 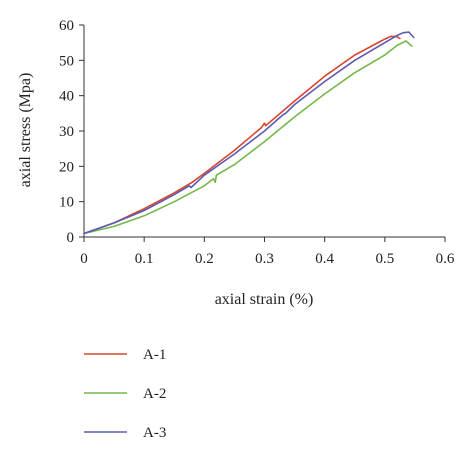 I want to click on legend-label: A-2, so click(x=154, y=394).